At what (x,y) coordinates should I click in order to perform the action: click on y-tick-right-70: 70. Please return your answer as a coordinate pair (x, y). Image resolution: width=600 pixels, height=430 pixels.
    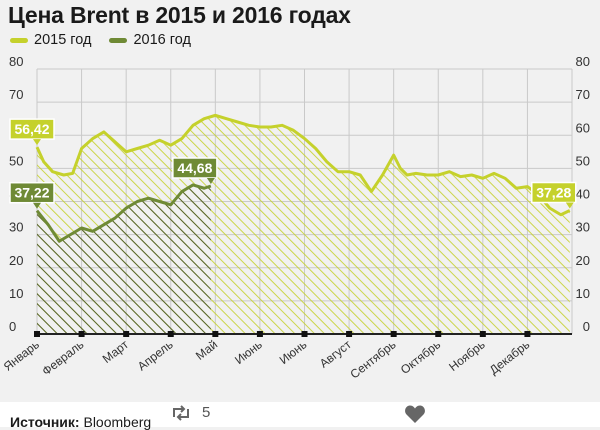
    Looking at the image, I should click on (583, 94).